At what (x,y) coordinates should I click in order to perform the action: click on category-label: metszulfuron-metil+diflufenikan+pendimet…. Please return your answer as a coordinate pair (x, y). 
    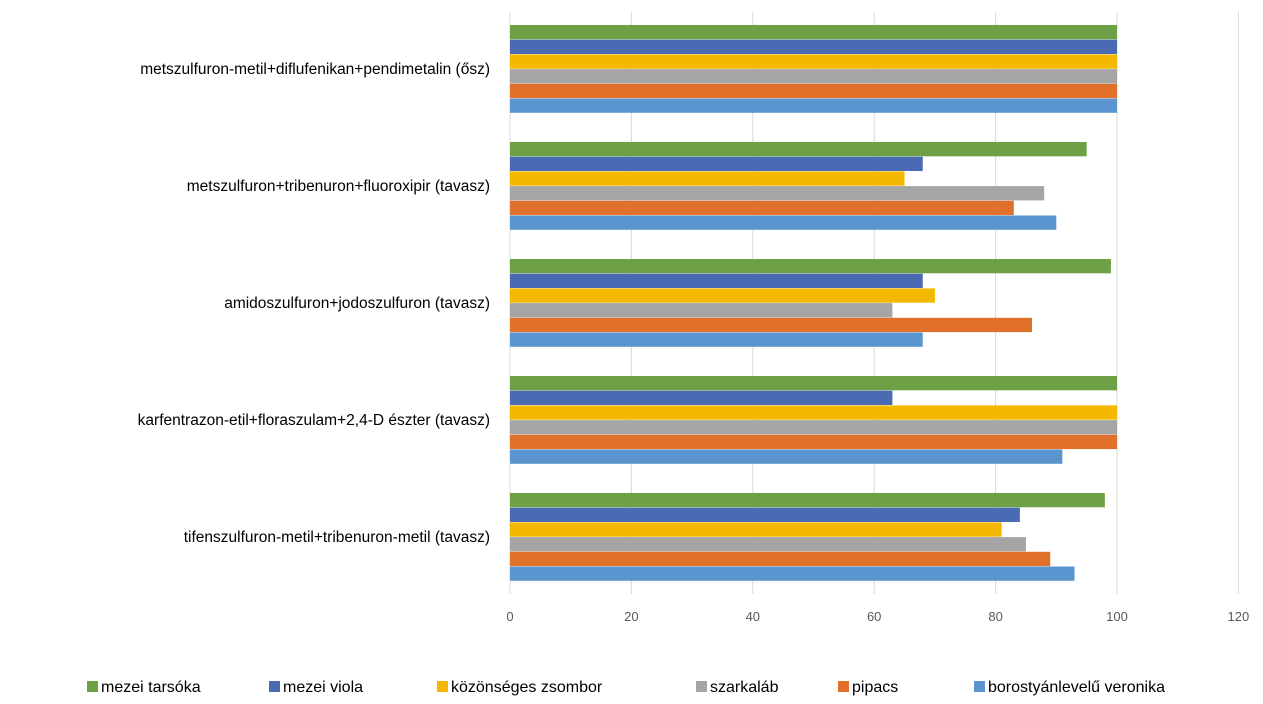
    Looking at the image, I should click on (315, 69).